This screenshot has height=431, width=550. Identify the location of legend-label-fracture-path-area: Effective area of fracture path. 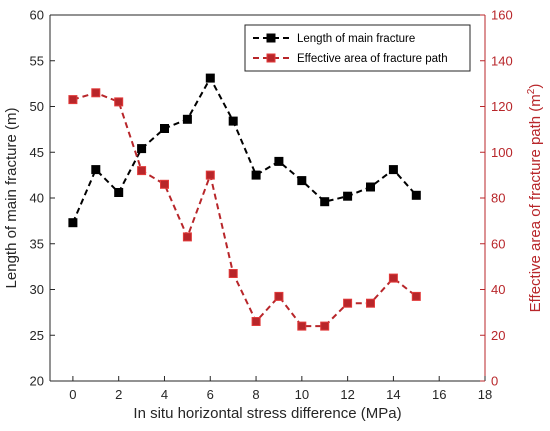
(372, 59).